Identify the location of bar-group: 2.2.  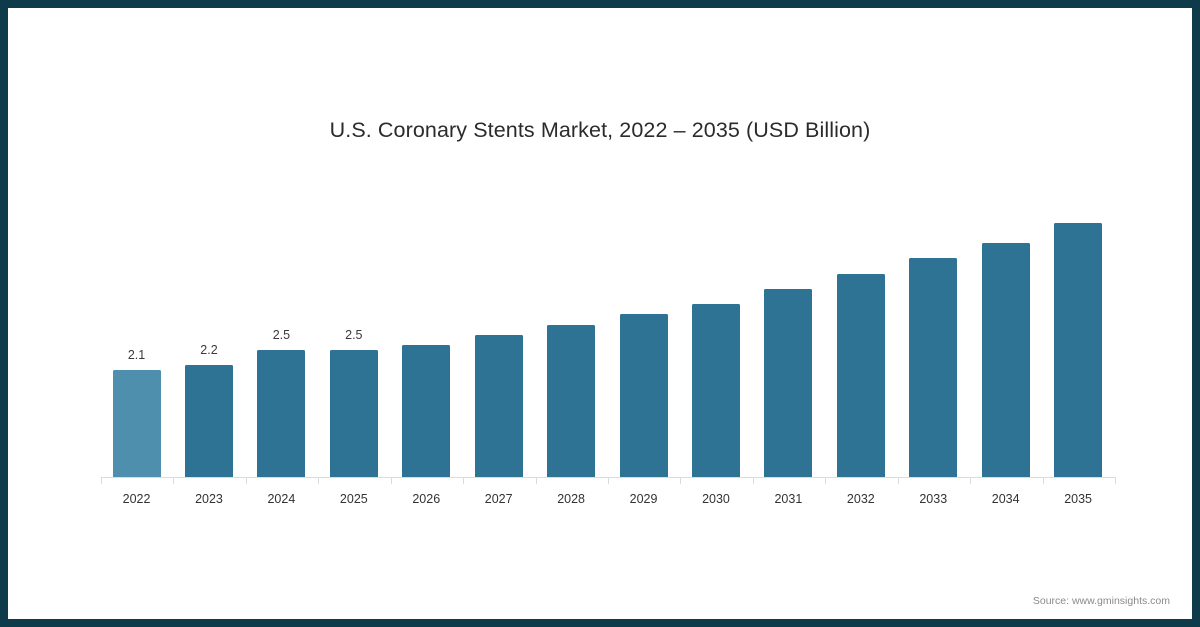
(208, 338).